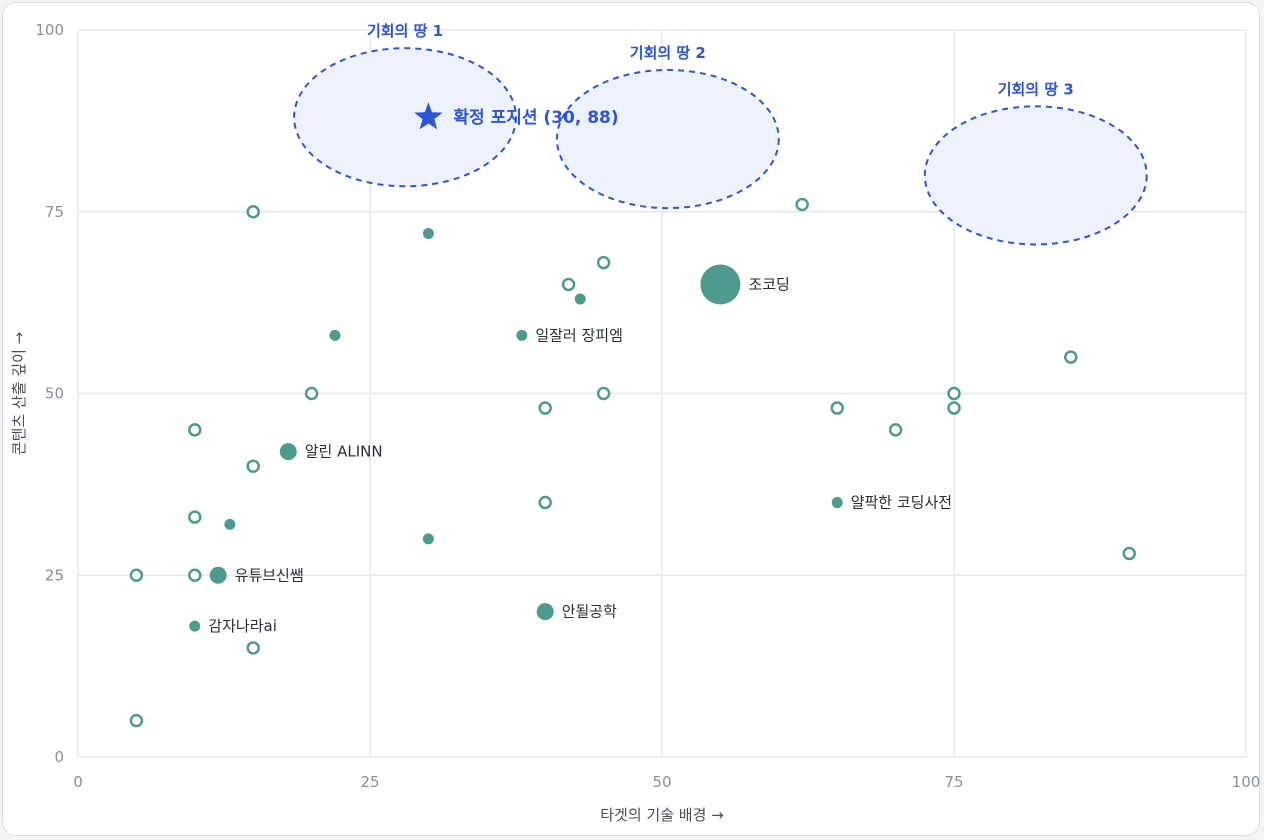 The width and height of the screenshot is (1264, 840). What do you see at coordinates (953, 782) in the screenshot?
I see `x-tick-label: 75` at bounding box center [953, 782].